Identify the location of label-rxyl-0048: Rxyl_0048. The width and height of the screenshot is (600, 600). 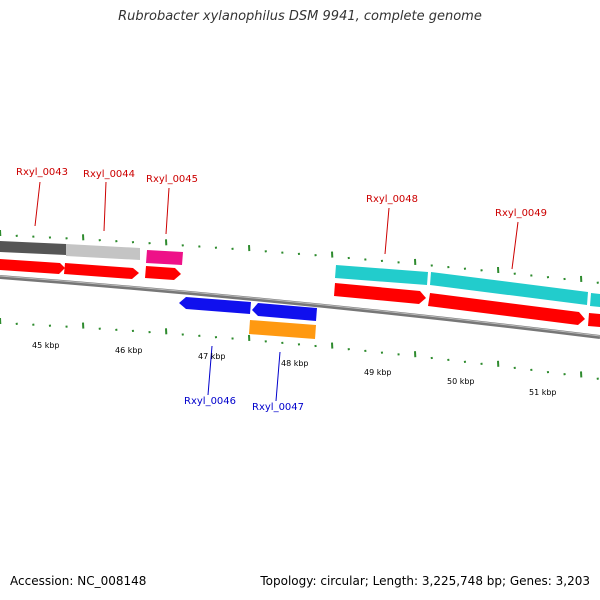
(392, 199).